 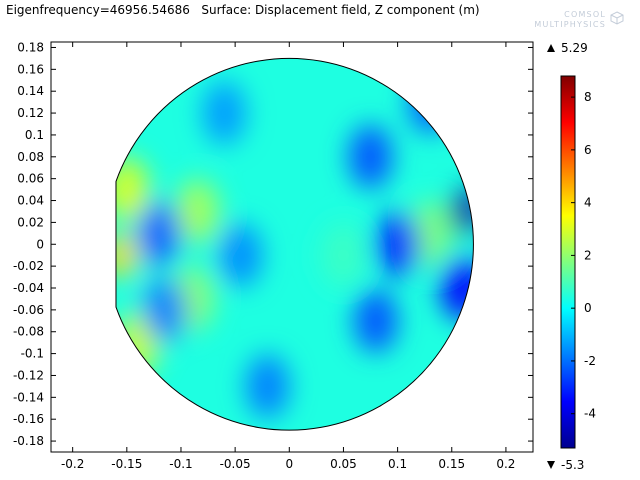 I want to click on min-arrow-icon, so click(x=551, y=465).